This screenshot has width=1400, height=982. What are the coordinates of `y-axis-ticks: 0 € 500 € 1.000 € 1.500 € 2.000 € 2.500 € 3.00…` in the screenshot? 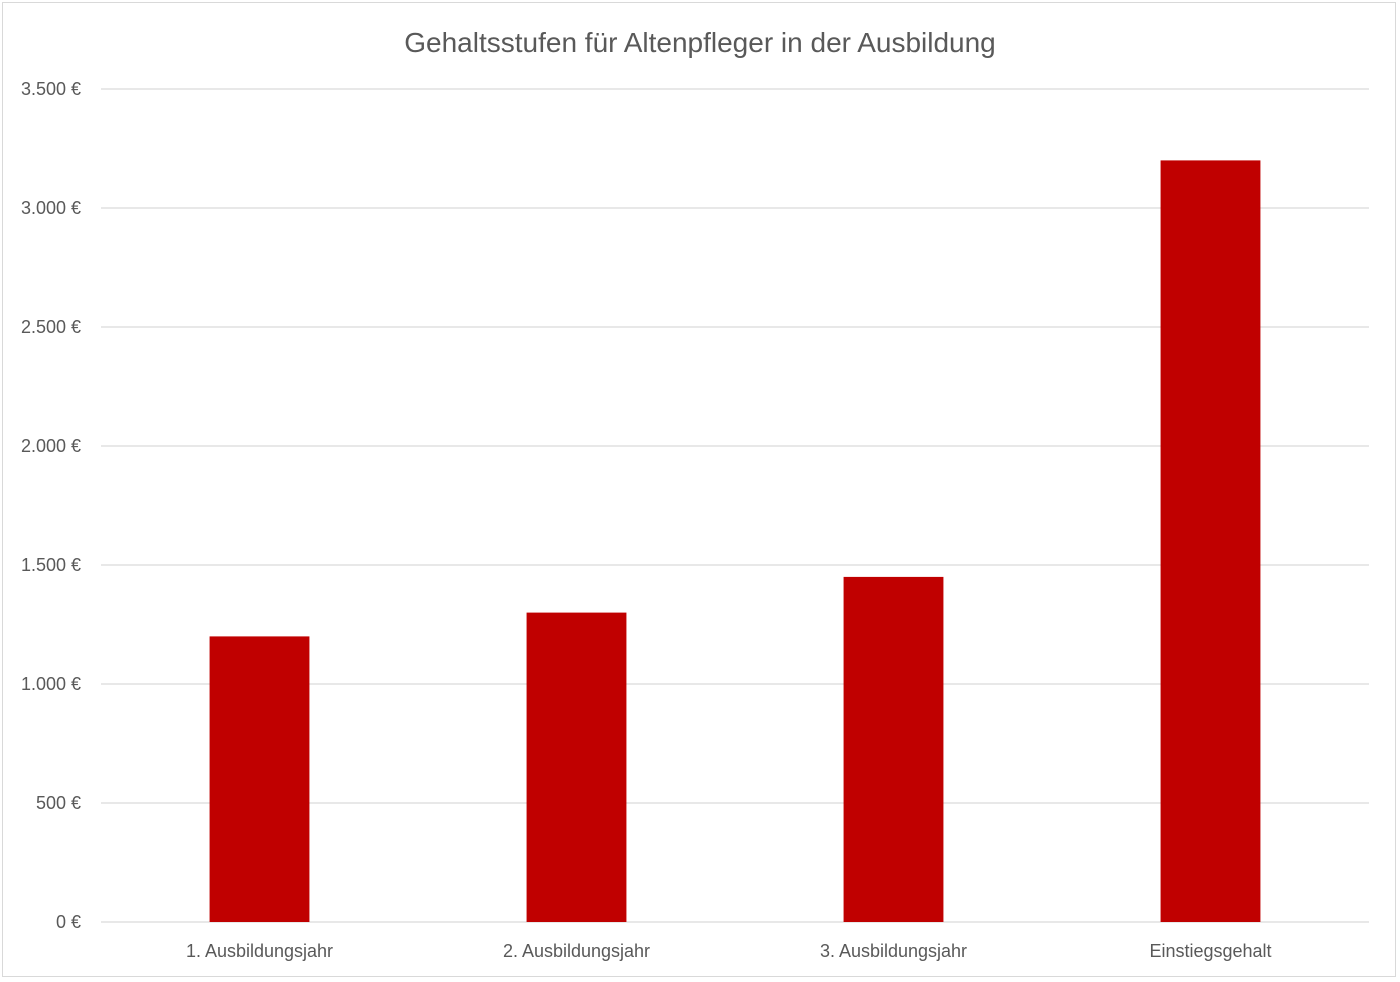 It's located at (51, 505).